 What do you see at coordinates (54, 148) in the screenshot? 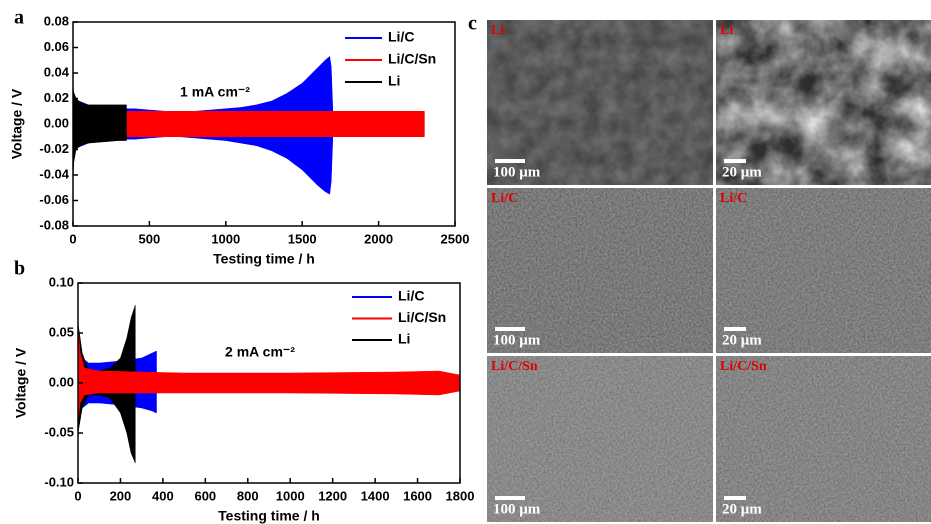
I see `y-tick-label: -0.02` at bounding box center [54, 148].